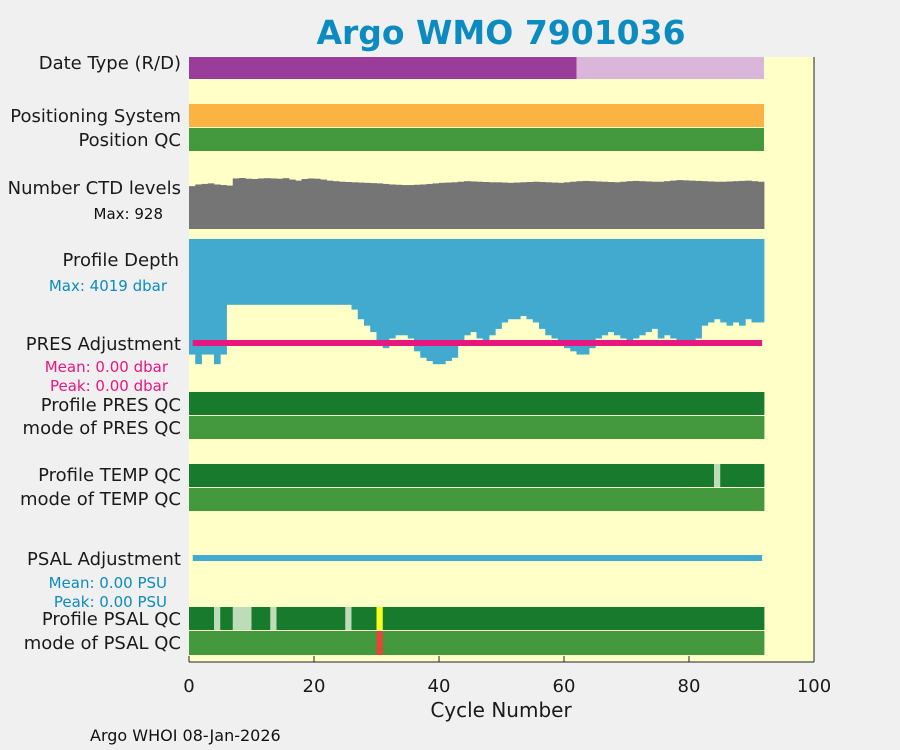  What do you see at coordinates (476, 115) in the screenshot?
I see `possys-bar` at bounding box center [476, 115].